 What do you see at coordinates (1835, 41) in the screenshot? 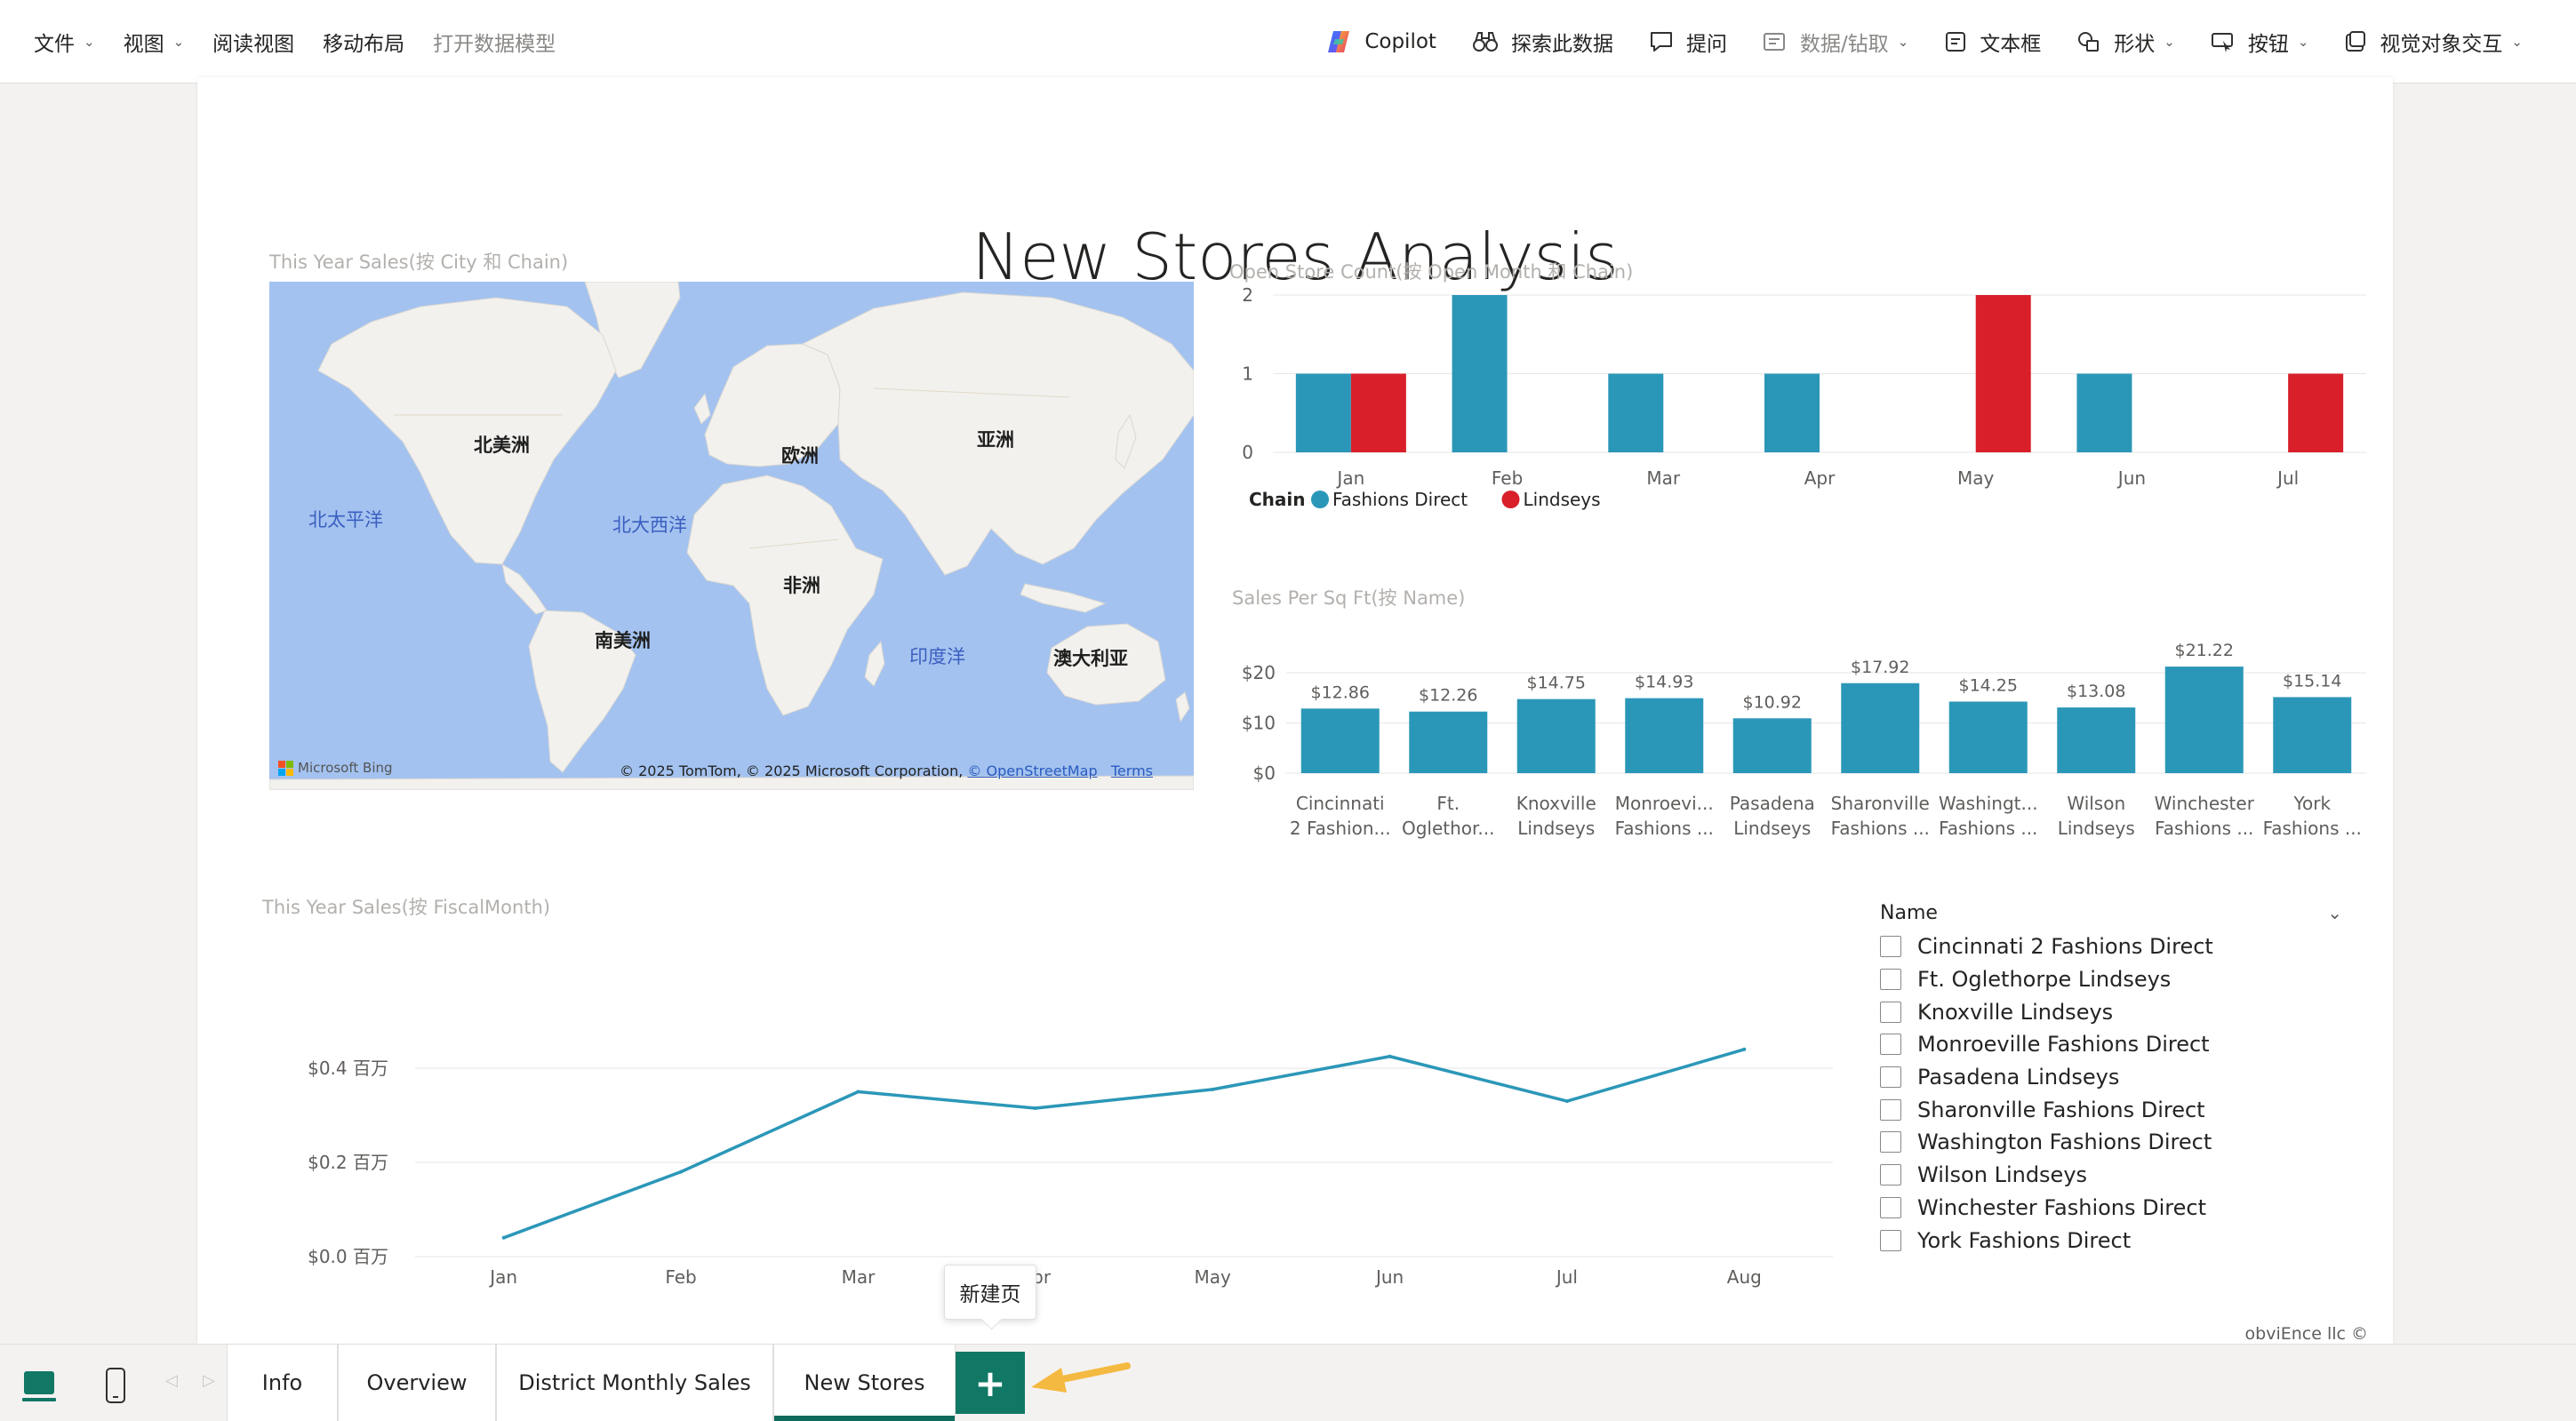
I see `data-drill-menu: 数据/钻取 ⌄` at bounding box center [1835, 41].